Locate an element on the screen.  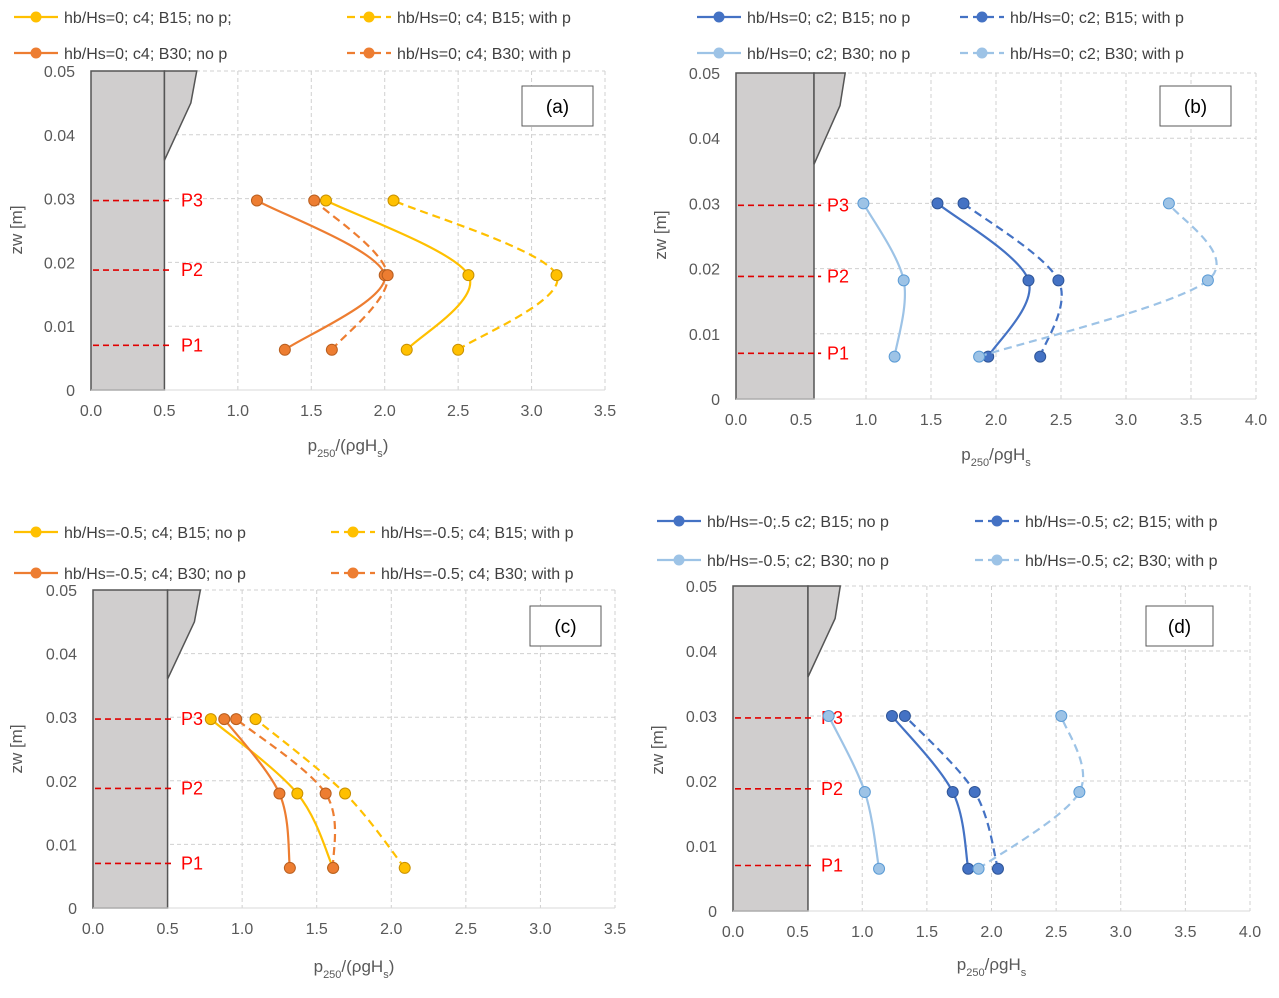
legend-label: hb/Hs=-0.5; c4; B30; no p is located at coordinates (155, 574).